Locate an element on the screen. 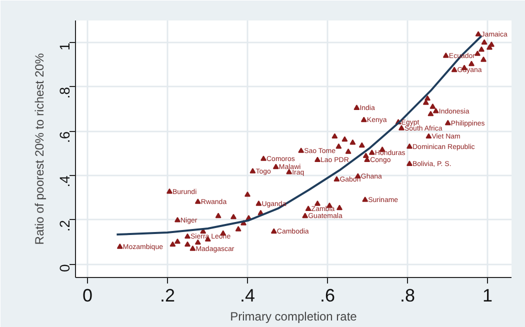 This screenshot has height=327, width=525. y-tick-label: .6 is located at coordinates (64, 137).